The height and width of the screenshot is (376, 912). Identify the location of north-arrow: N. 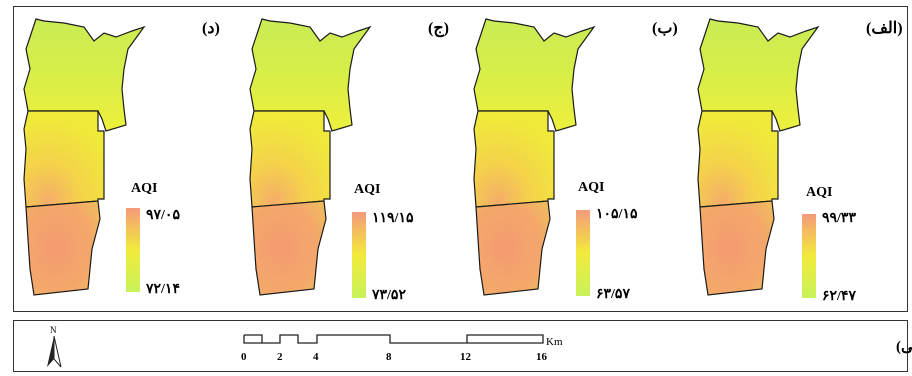
(54, 346).